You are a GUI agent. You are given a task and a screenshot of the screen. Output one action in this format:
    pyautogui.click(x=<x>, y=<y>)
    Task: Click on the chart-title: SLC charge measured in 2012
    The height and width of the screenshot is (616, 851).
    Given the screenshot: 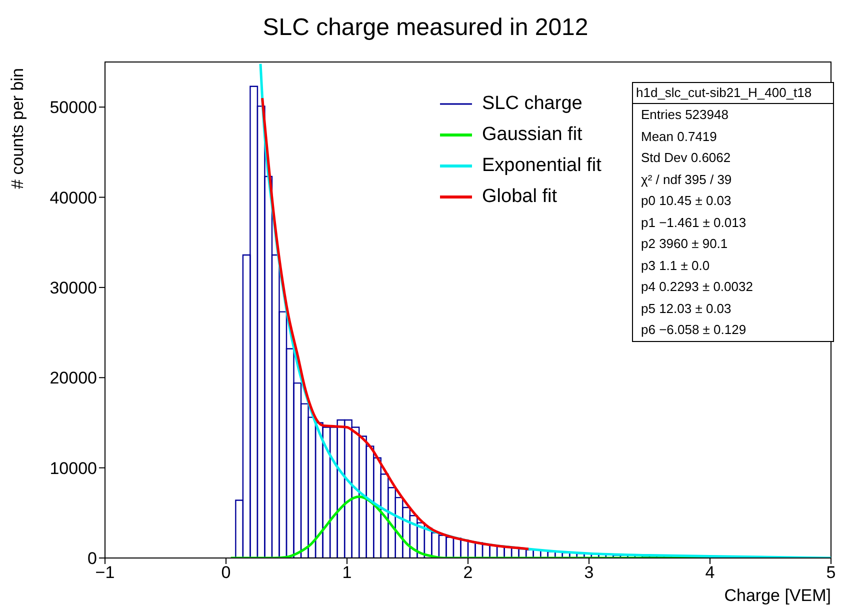 What is the action you would take?
    pyautogui.click(x=426, y=28)
    